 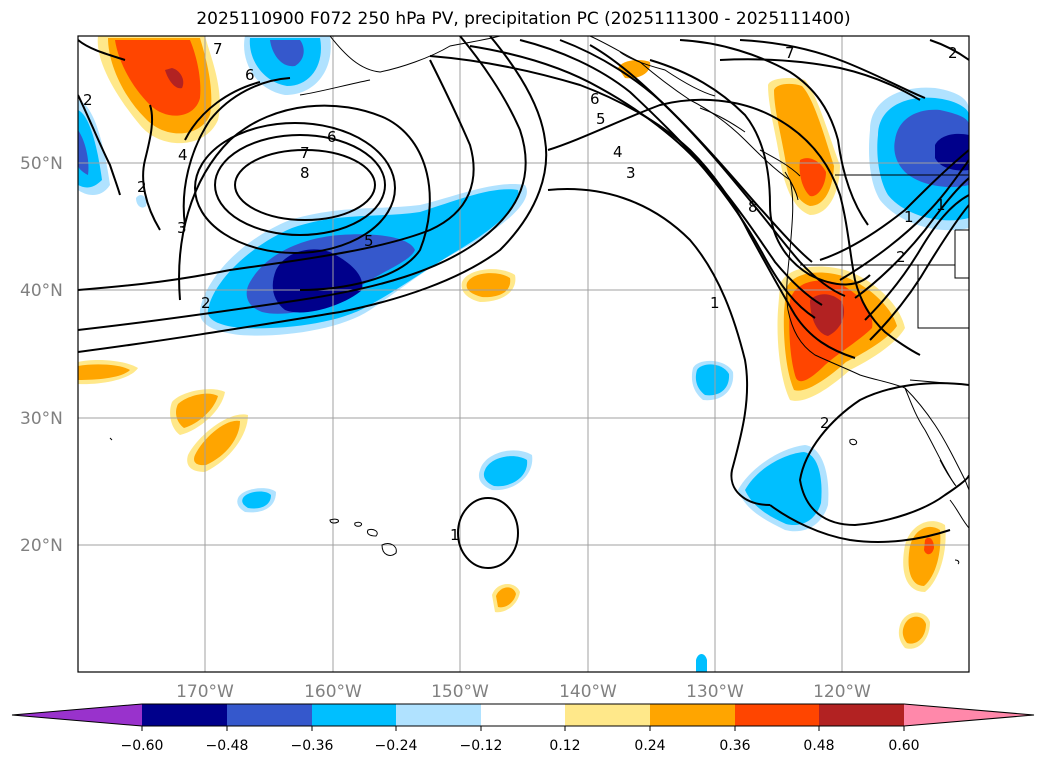 What do you see at coordinates (41, 291) in the screenshot?
I see `lat-label-40n: 40°N` at bounding box center [41, 291].